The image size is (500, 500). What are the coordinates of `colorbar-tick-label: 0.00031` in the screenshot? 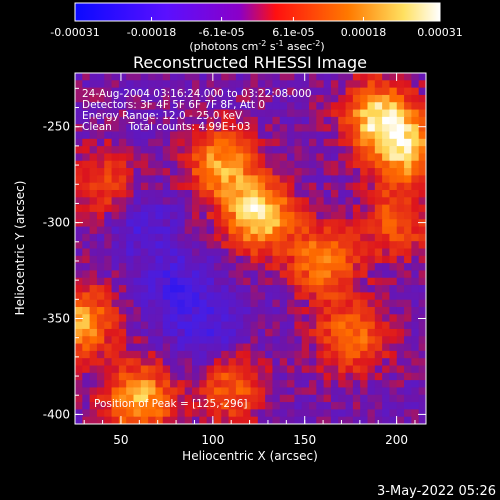 It's located at (440, 32).